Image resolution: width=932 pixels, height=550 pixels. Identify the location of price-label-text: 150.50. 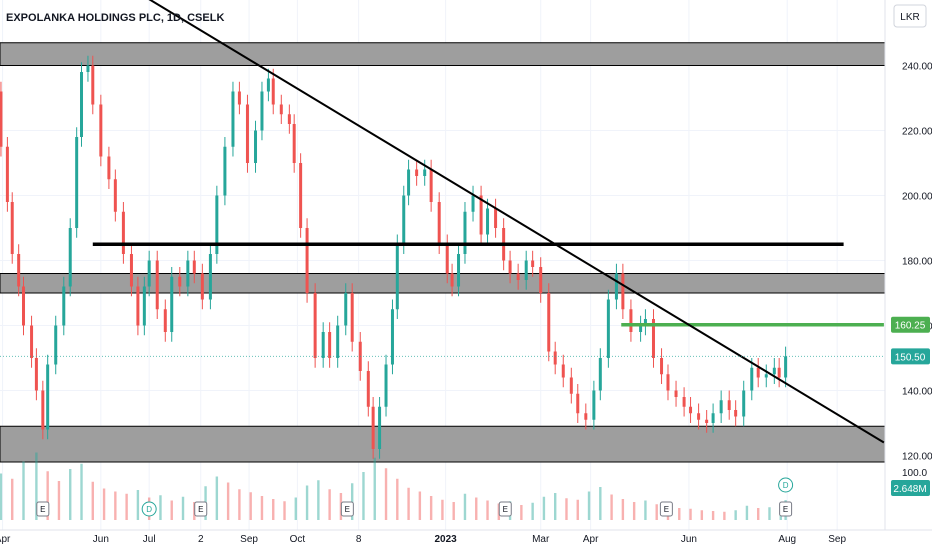
(910, 357).